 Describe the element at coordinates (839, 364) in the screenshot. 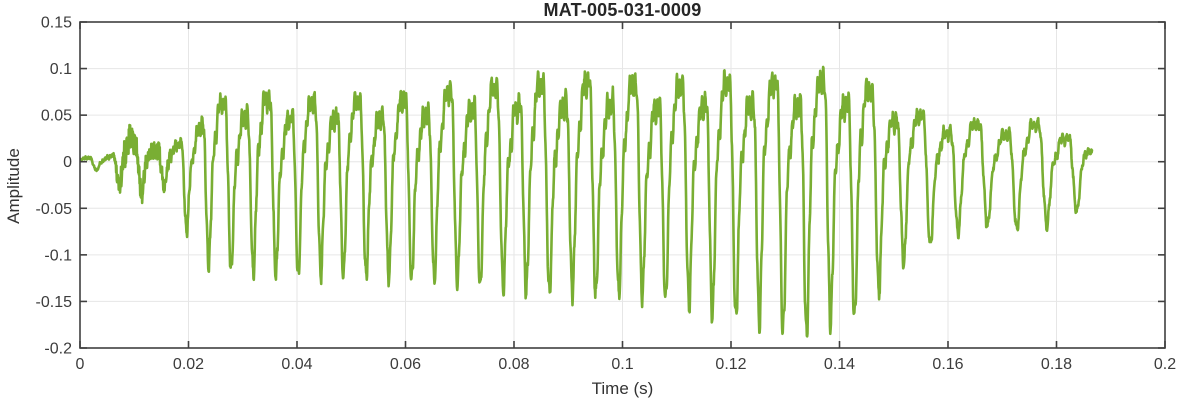

I see `x-tick-label: 0.14` at that location.